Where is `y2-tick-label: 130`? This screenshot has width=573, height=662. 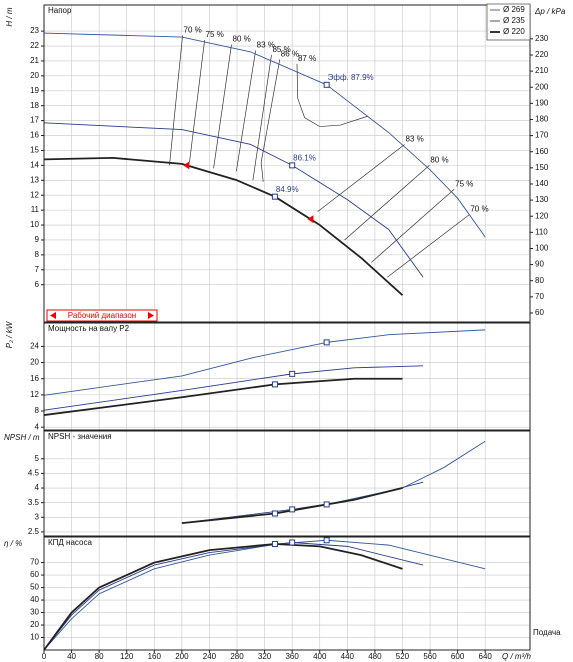
y2-tick-label: 130 is located at coordinates (542, 199).